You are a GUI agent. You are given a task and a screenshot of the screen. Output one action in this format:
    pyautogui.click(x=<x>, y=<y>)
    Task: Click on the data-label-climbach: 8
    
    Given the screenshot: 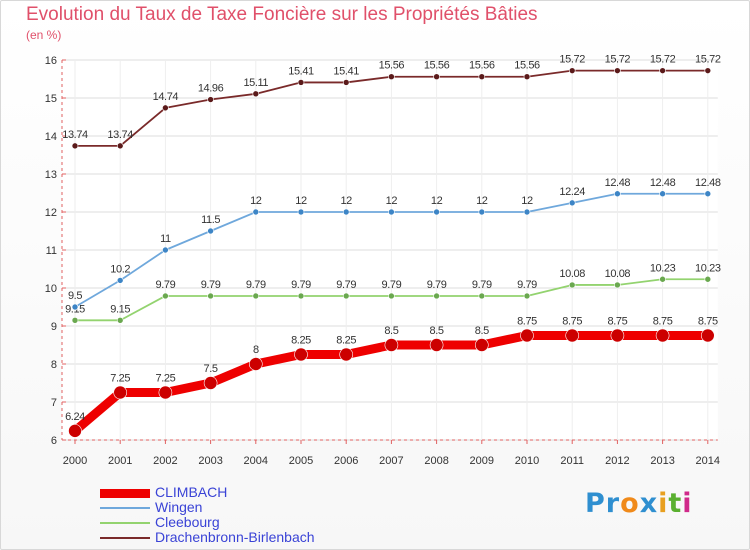 What is the action you would take?
    pyautogui.click(x=256, y=350)
    